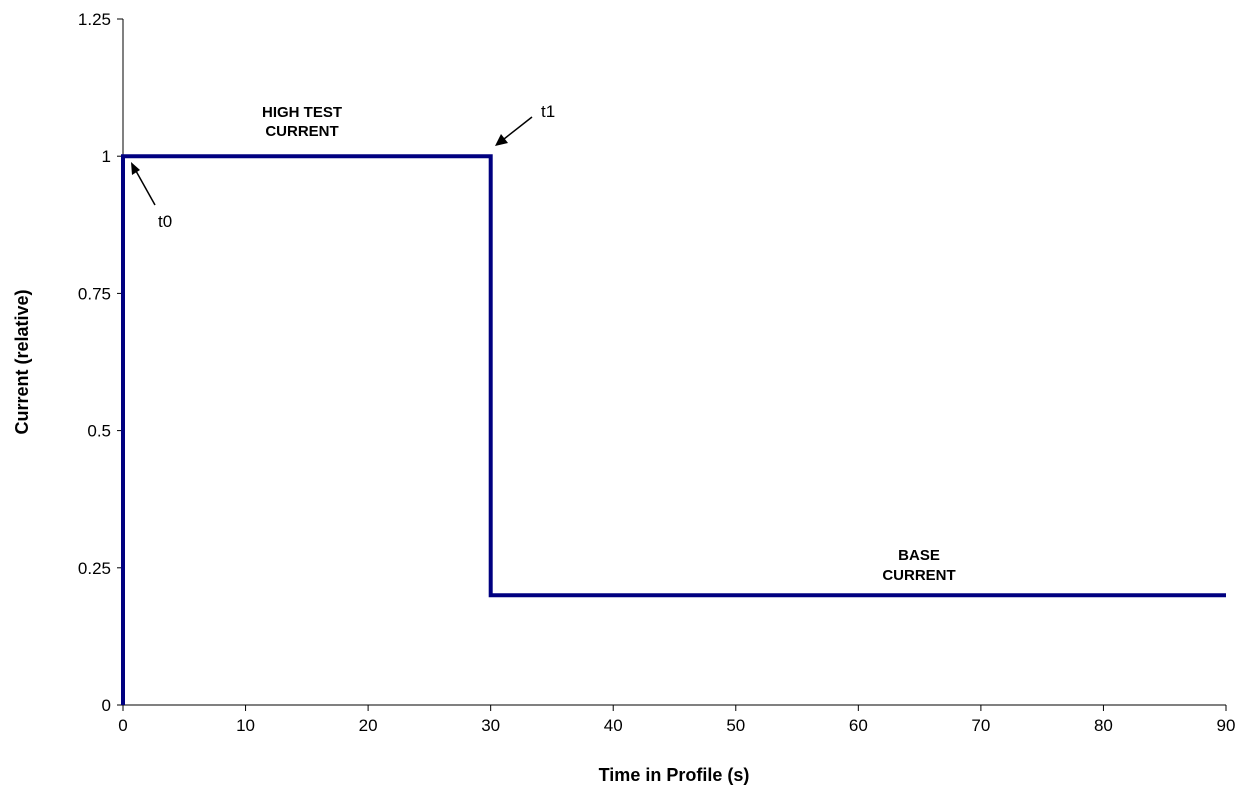 The image size is (1247, 792). Describe the element at coordinates (122, 725) in the screenshot. I see `x-tick-label: 0` at that location.